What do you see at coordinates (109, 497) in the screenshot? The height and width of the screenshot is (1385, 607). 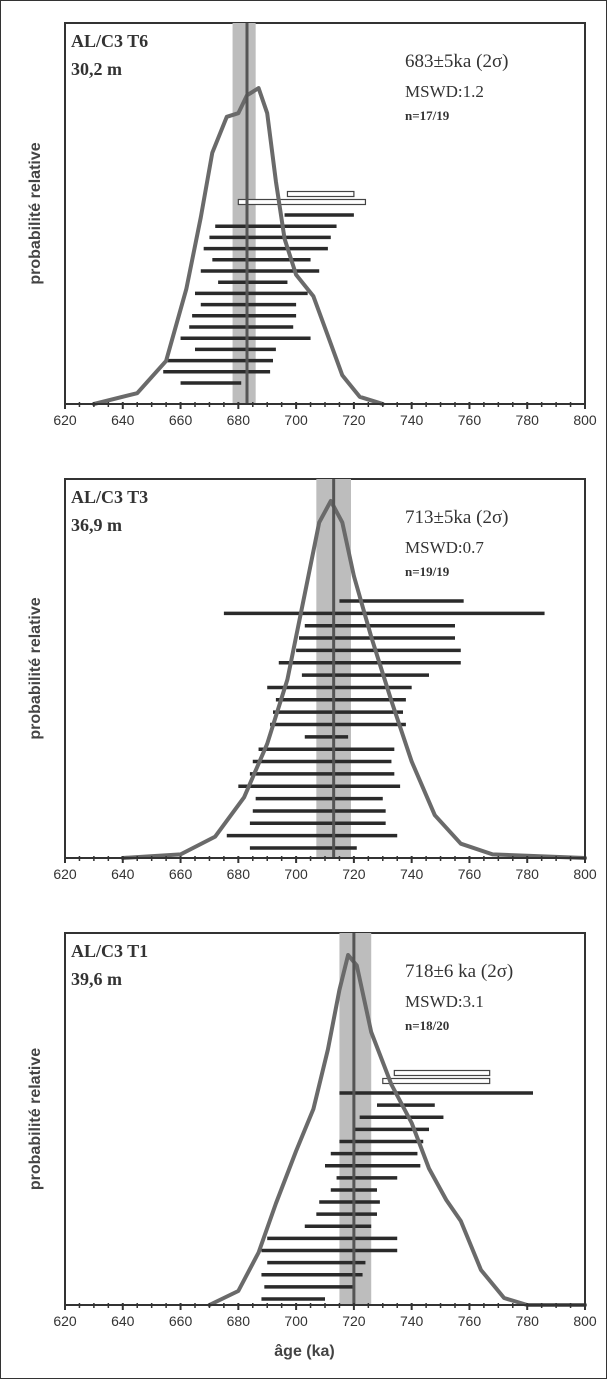 I see `sample-name: AL/C3 T3` at bounding box center [109, 497].